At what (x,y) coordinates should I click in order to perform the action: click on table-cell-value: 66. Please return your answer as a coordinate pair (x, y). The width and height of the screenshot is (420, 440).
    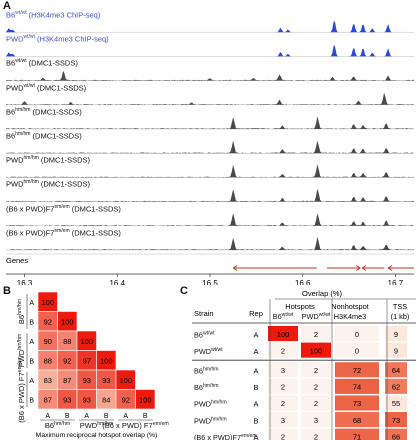
    Looking at the image, I should click on (396, 436).